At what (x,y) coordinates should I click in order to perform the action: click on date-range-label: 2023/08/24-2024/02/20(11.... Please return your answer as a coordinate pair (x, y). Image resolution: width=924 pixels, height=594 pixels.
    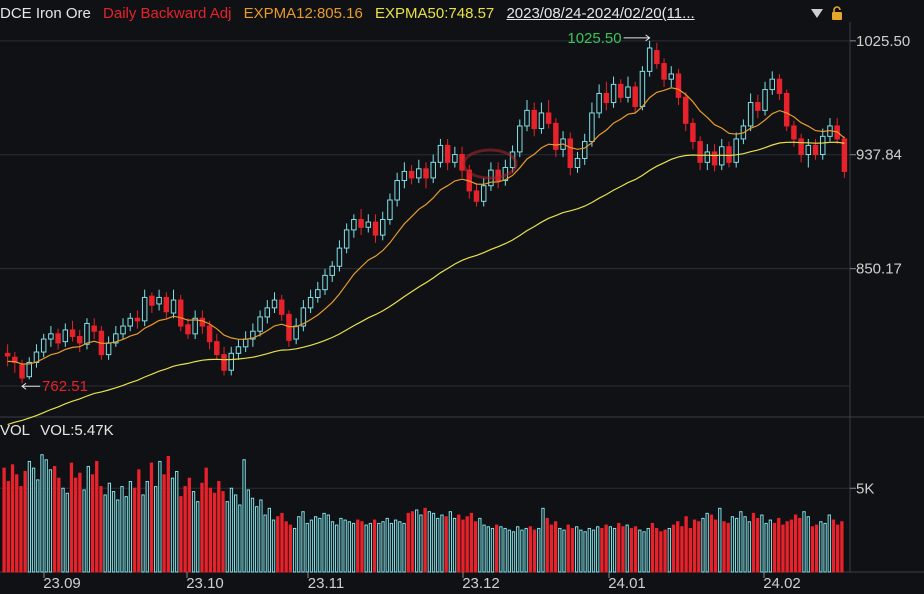
    Looking at the image, I should click on (600, 13).